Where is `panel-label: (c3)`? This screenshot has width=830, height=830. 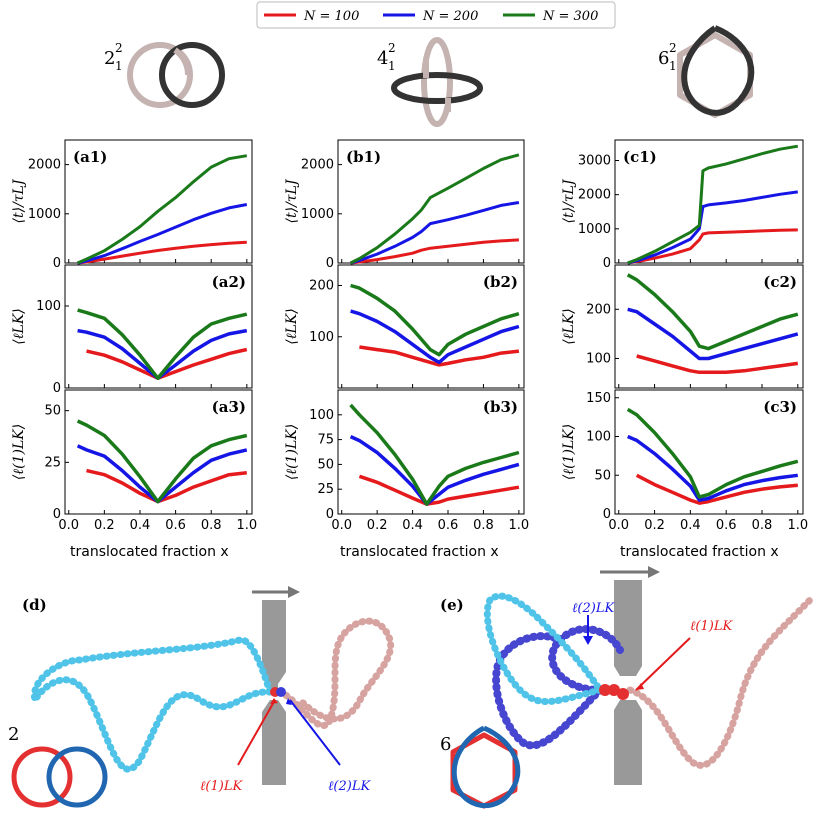 panel-label: (c3) is located at coordinates (780, 407).